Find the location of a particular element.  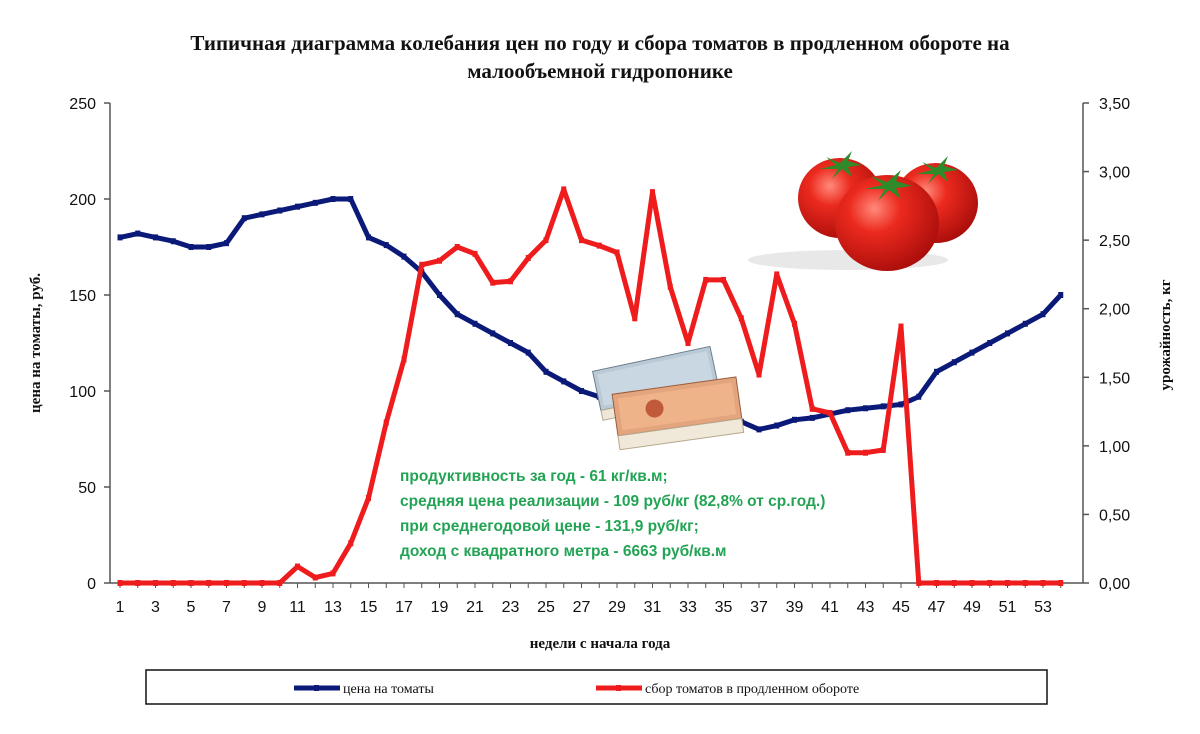

x-tick-label: 27 is located at coordinates (582, 607).